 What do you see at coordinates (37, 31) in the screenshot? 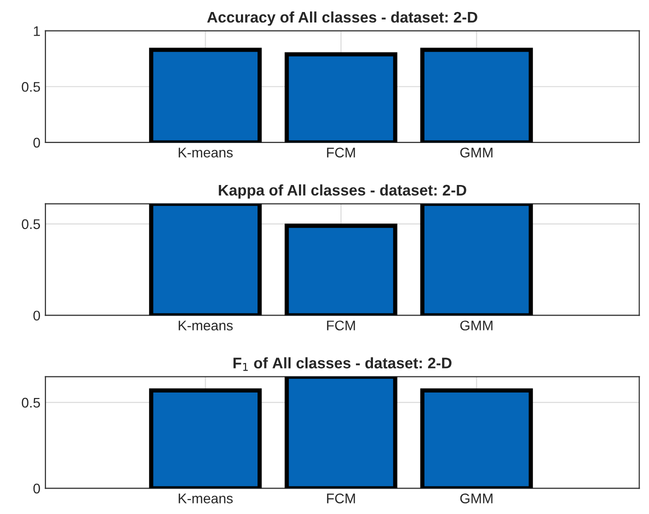
I see `y-tick-label: 1` at bounding box center [37, 31].